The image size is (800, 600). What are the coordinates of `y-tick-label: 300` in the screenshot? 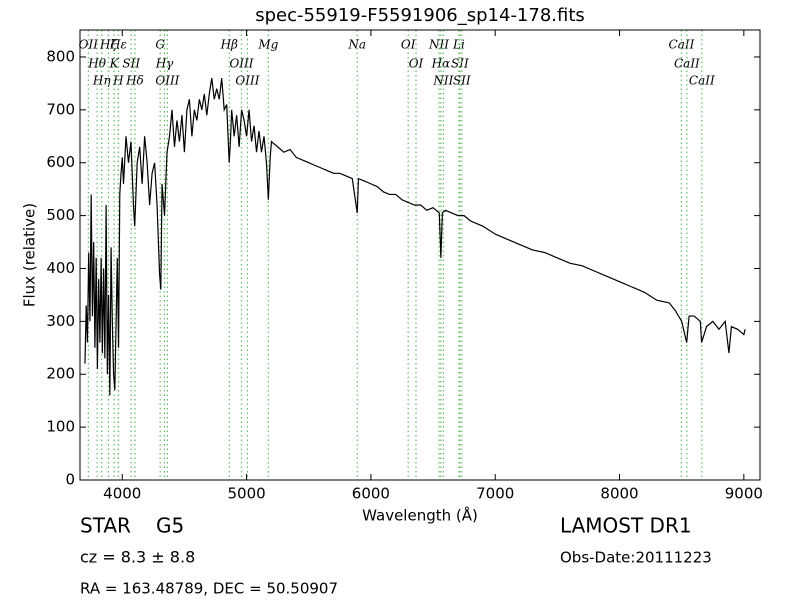 It's located at (60, 321).